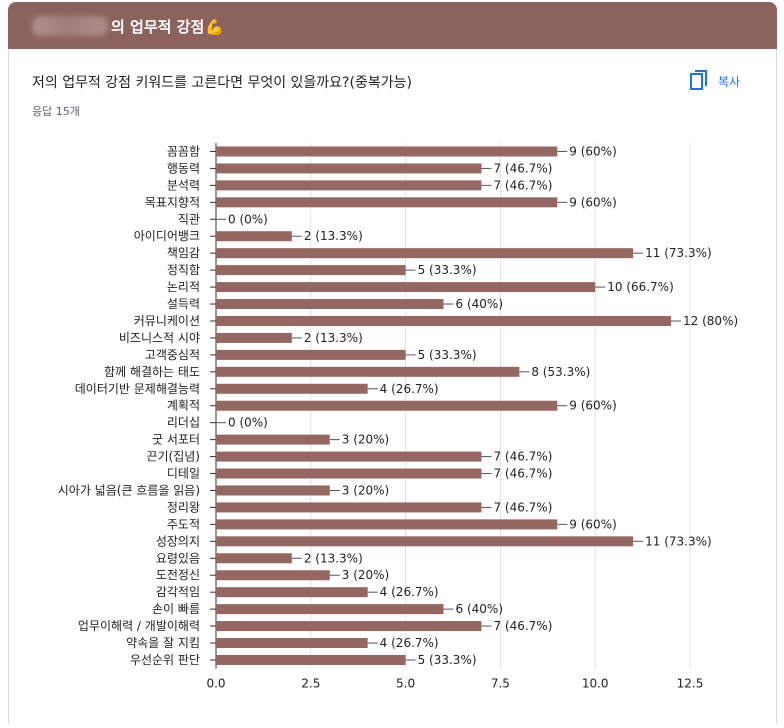 Image resolution: width=784 pixels, height=728 pixels. What do you see at coordinates (183, 287) in the screenshot?
I see `category-label: 논리적` at bounding box center [183, 287].